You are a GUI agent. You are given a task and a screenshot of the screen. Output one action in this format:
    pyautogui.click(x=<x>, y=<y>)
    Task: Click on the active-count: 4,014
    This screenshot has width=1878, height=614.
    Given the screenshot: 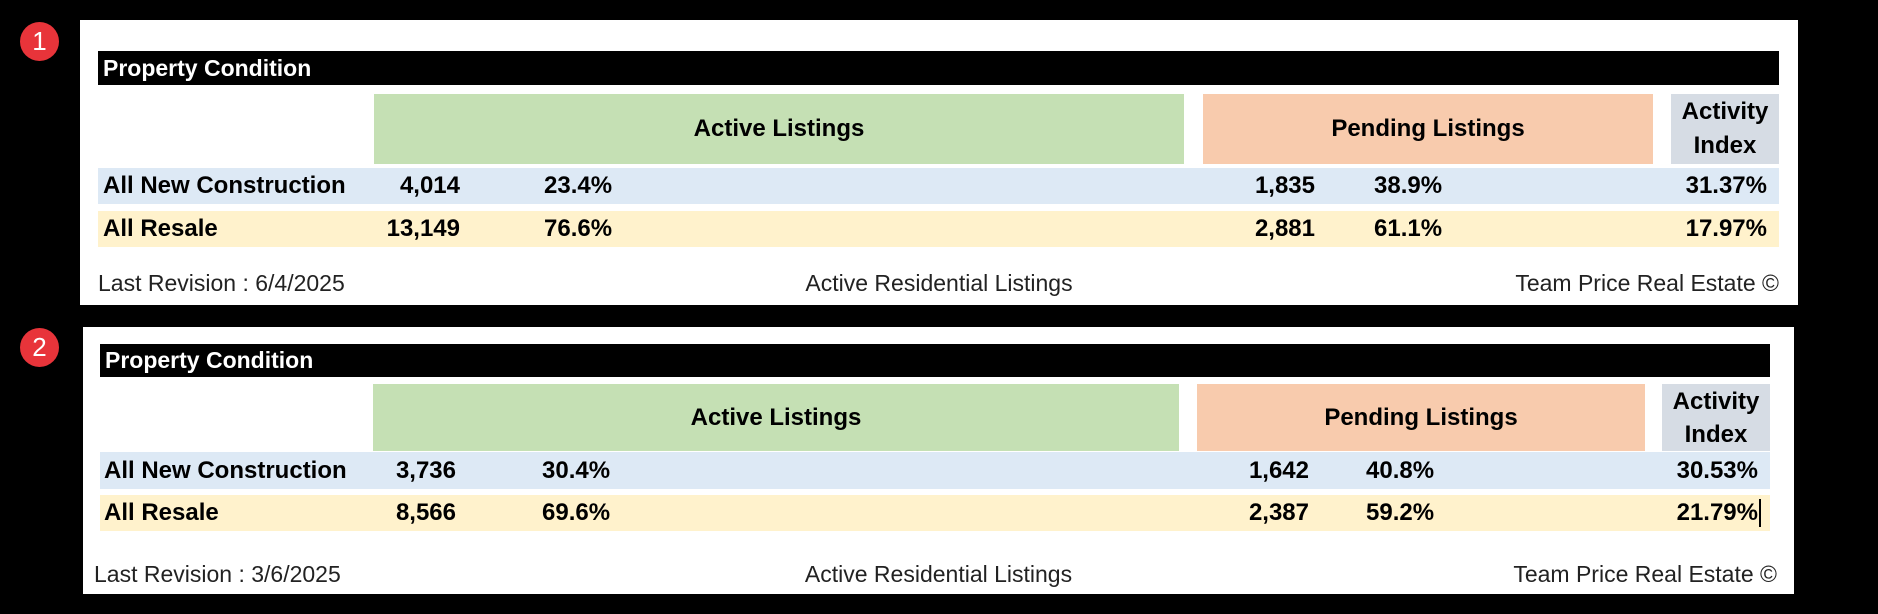 What is the action you would take?
    pyautogui.click(x=429, y=185)
    